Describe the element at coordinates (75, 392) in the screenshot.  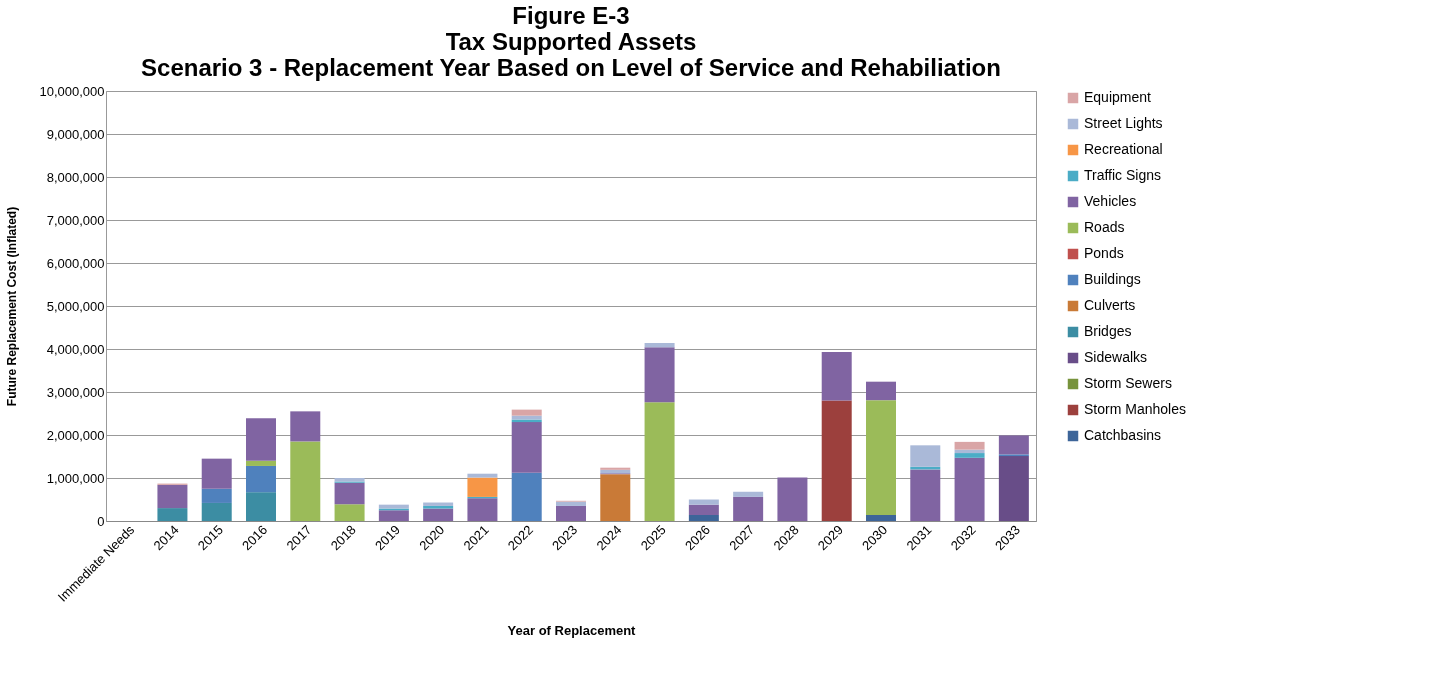
I see `y-tick-label: 3,000,000` at that location.